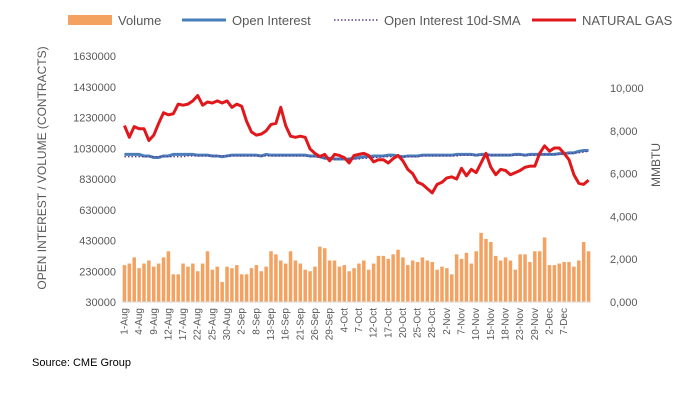  Describe the element at coordinates (388, 323) in the screenshot. I see `x-tick-label: 17-Oct` at that location.